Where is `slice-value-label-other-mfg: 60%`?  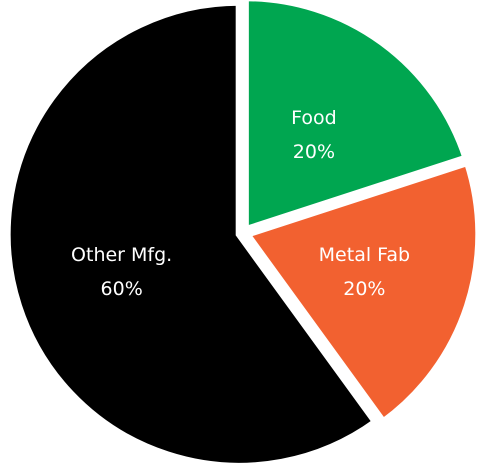
slice-value-label-other-mfg: 60% is located at coordinates (122, 289).